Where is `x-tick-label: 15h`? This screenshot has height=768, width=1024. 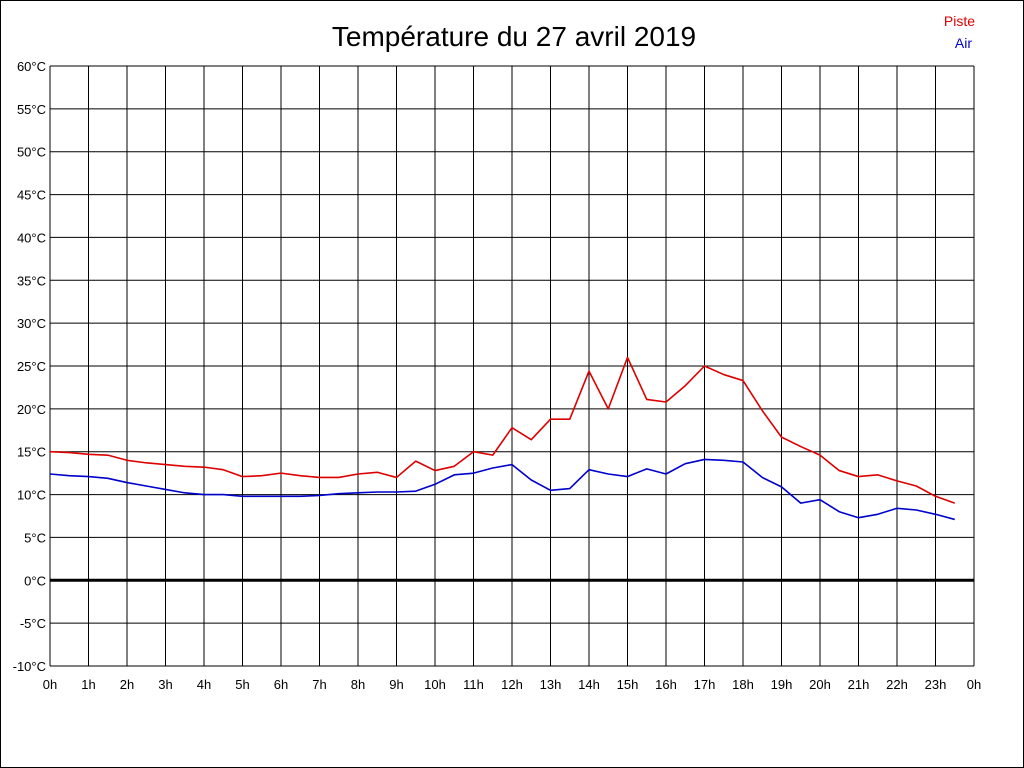
x-tick-label: 15h is located at coordinates (628, 684).